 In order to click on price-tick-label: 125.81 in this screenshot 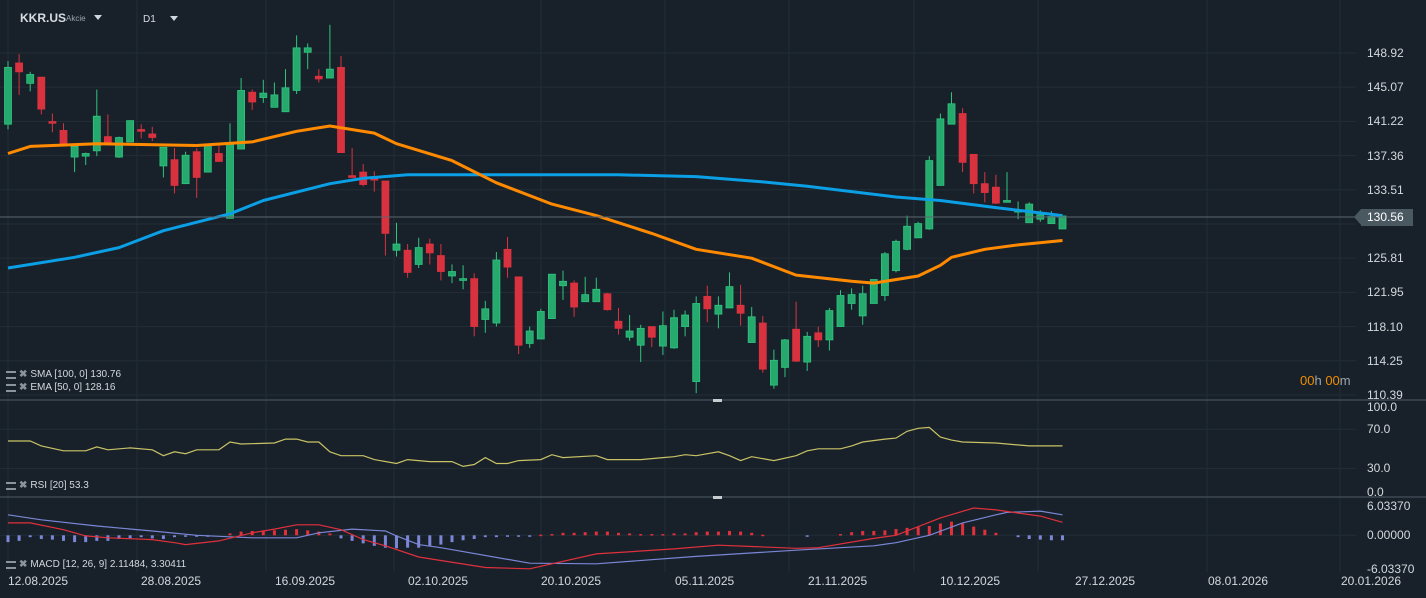, I will do `click(1385, 258)`.